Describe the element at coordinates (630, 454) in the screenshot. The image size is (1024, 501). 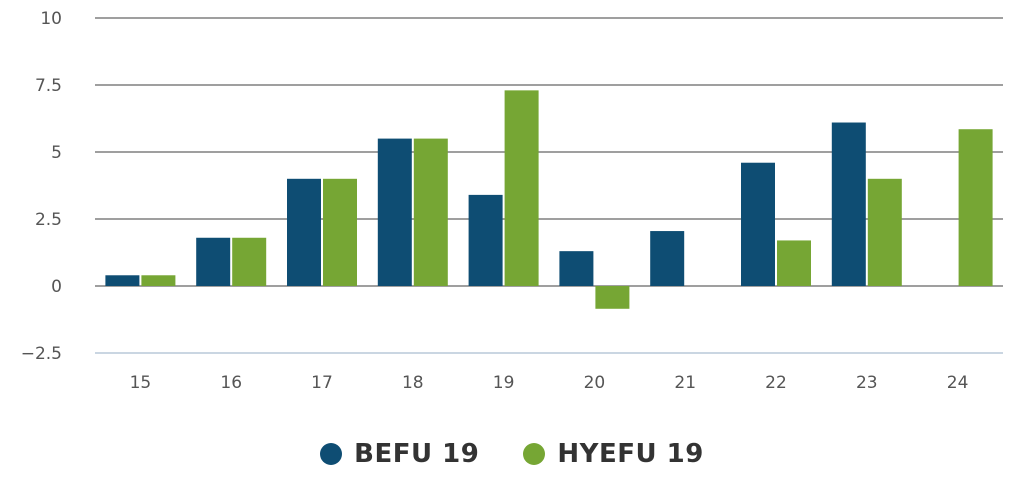
I see `legend-label-hyefu: HYEFU 19` at that location.